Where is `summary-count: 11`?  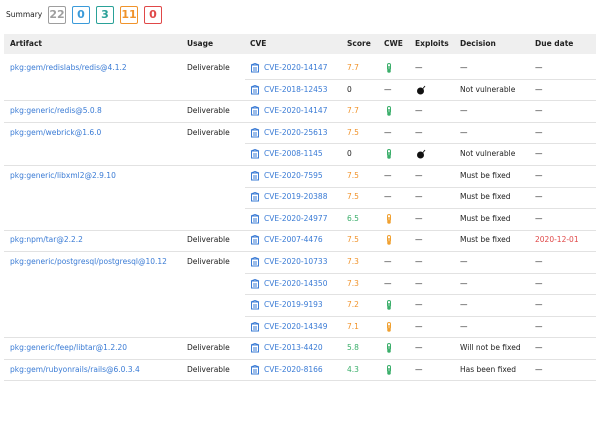
summary-count: 11 is located at coordinates (129, 15).